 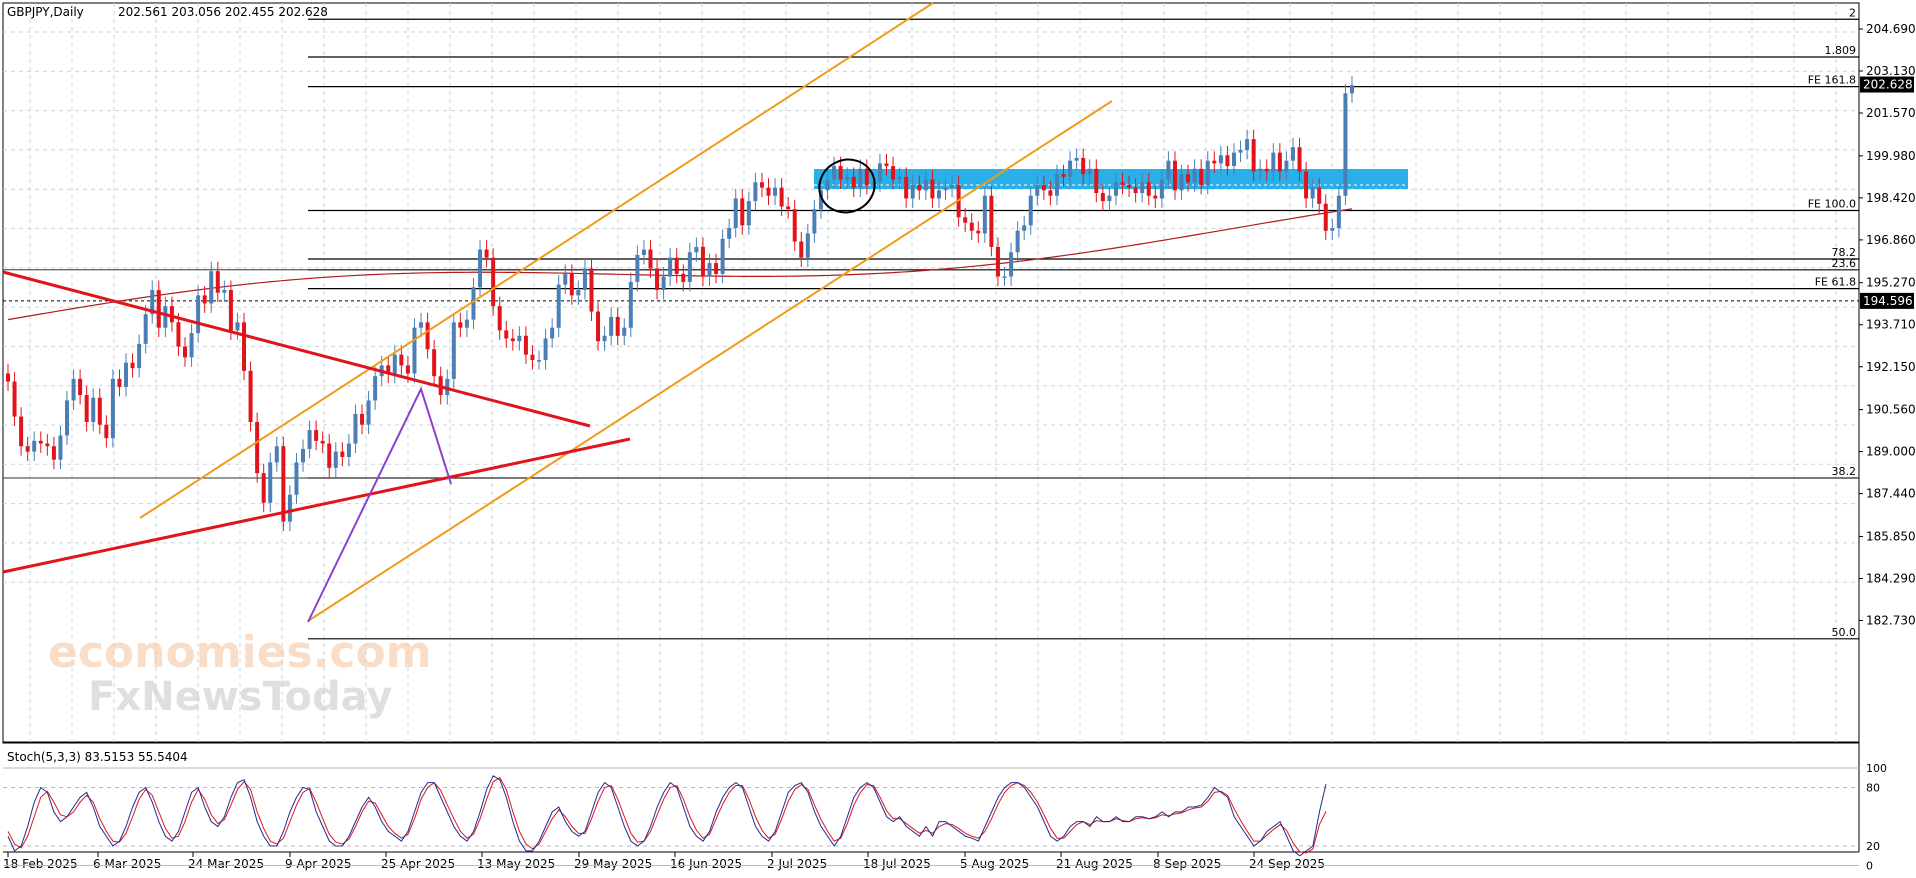 I want to click on fib-label: 23.6, so click(x=1844, y=263).